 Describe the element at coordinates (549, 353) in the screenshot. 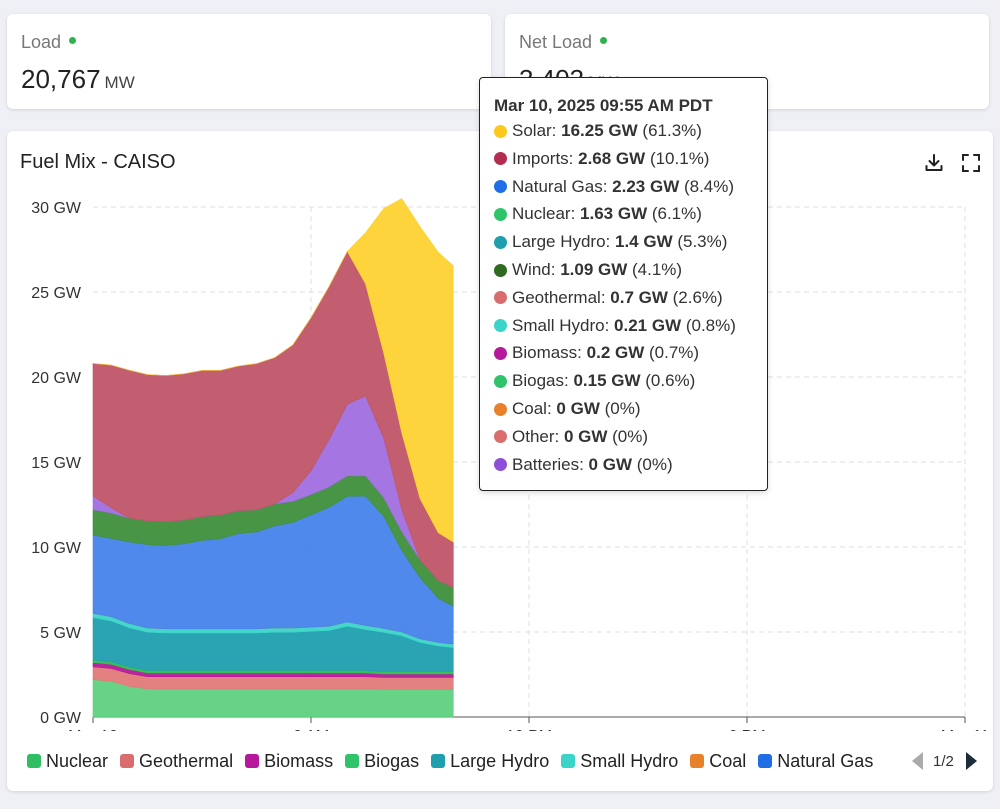

I see `tooltip-series-name: Biomass:` at that location.